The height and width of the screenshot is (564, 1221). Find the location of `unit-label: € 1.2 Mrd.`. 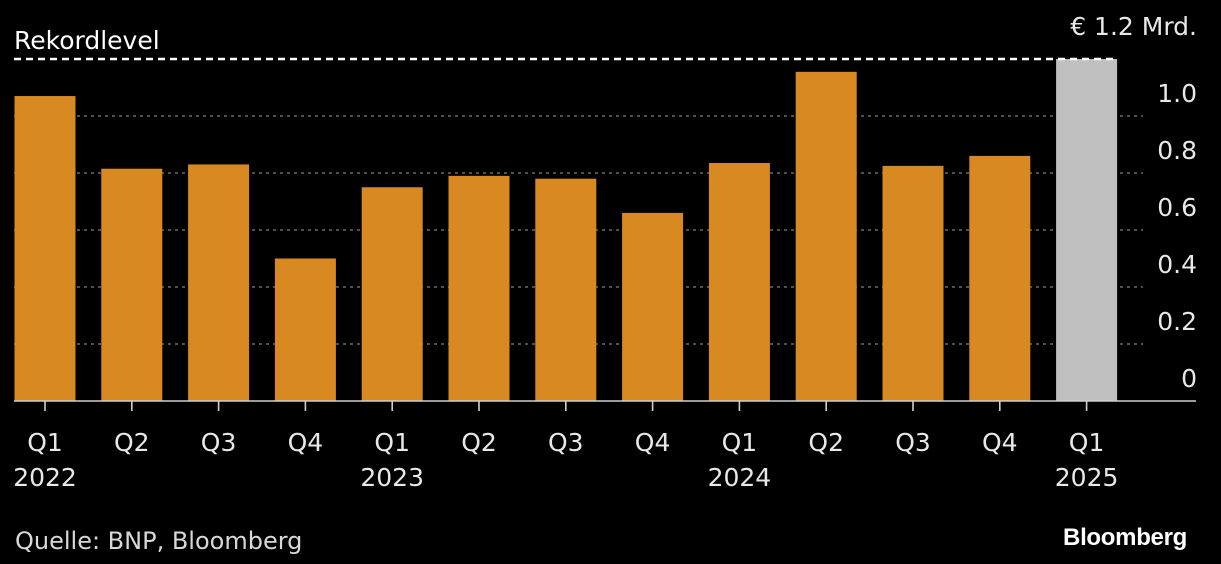

unit-label: € 1.2 Mrd. is located at coordinates (1133, 26).